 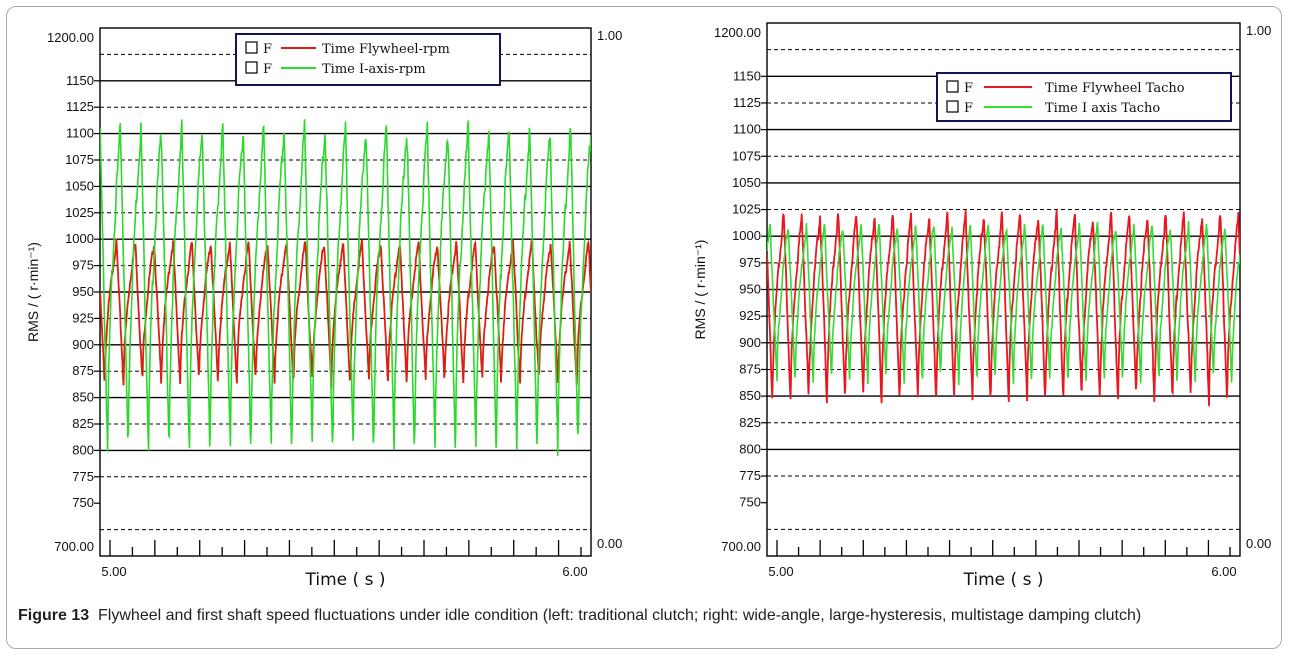 I want to click on legend-label: Time Flywheel Tacho, so click(x=1115, y=88).